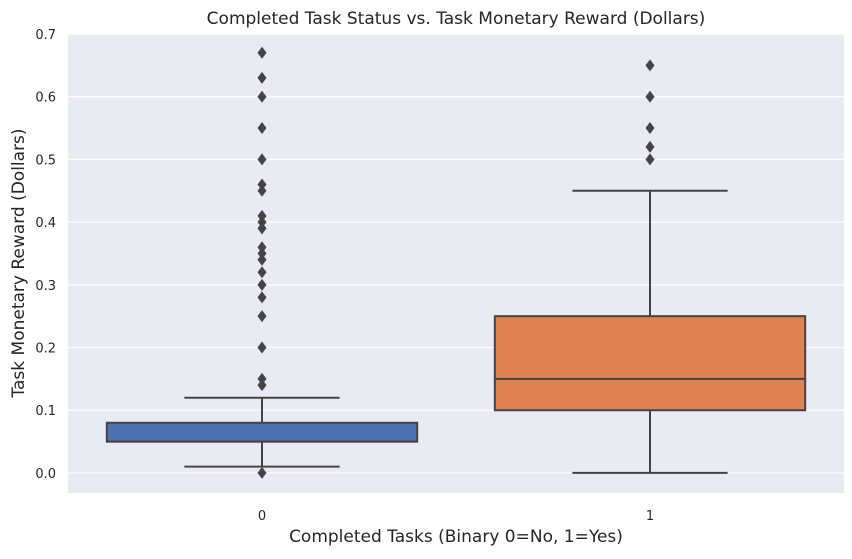 This screenshot has width=852, height=559. What do you see at coordinates (45, 411) in the screenshot?
I see `y-tick-label: 0.1` at bounding box center [45, 411].